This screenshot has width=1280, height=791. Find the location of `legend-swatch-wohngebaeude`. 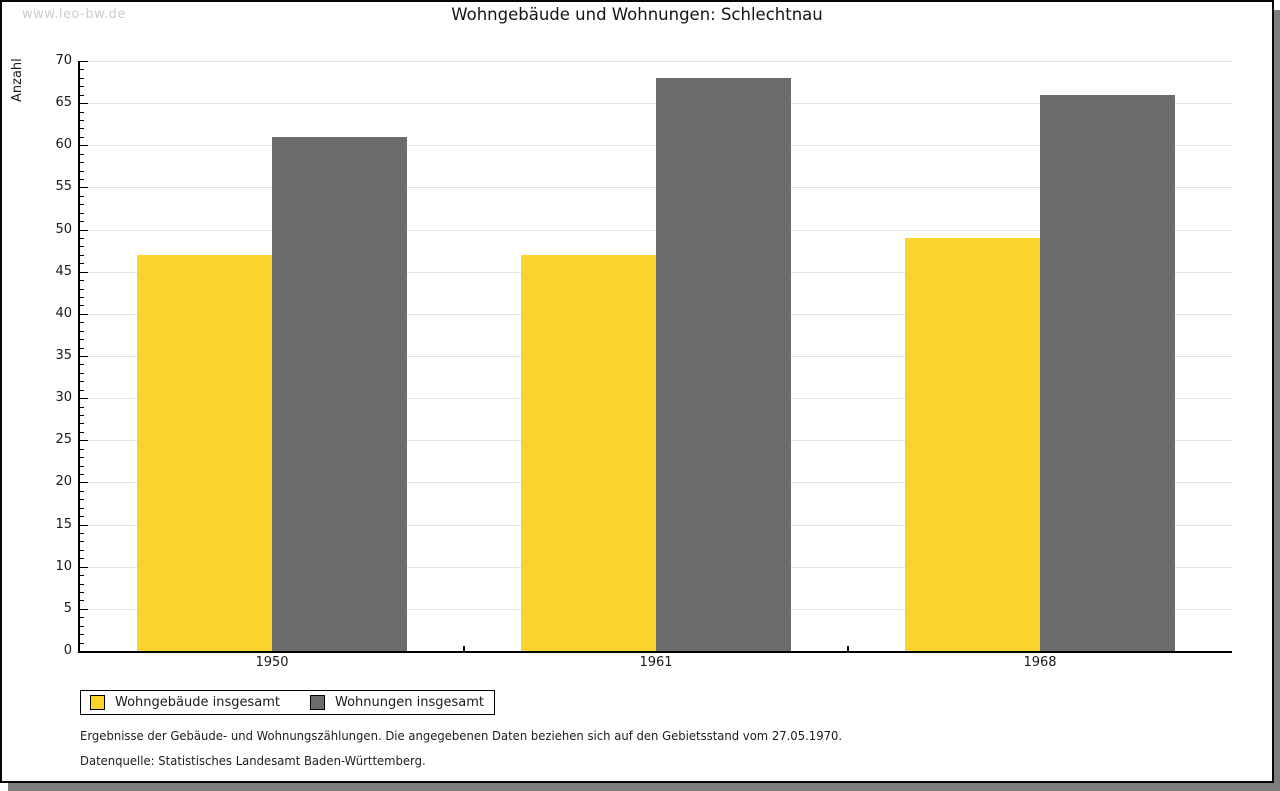

legend-swatch-wohngebaeude is located at coordinates (97, 702).